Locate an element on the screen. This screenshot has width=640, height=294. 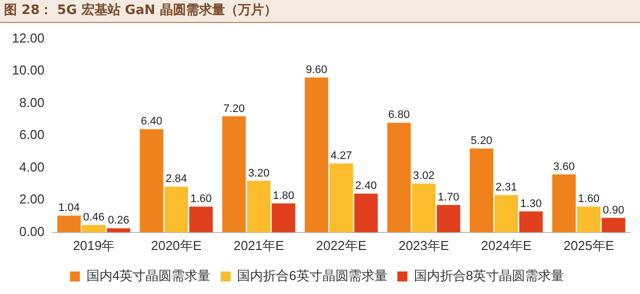
x-tick-label: 2022年E is located at coordinates (341, 245).